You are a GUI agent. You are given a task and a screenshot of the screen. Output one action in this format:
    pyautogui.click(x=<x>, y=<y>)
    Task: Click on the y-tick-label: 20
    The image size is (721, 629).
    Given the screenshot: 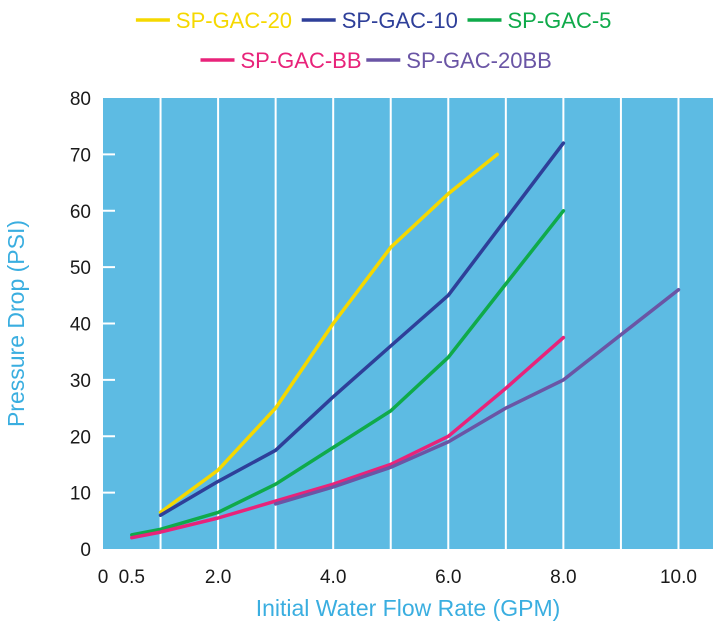 What is the action you would take?
    pyautogui.click(x=80, y=437)
    